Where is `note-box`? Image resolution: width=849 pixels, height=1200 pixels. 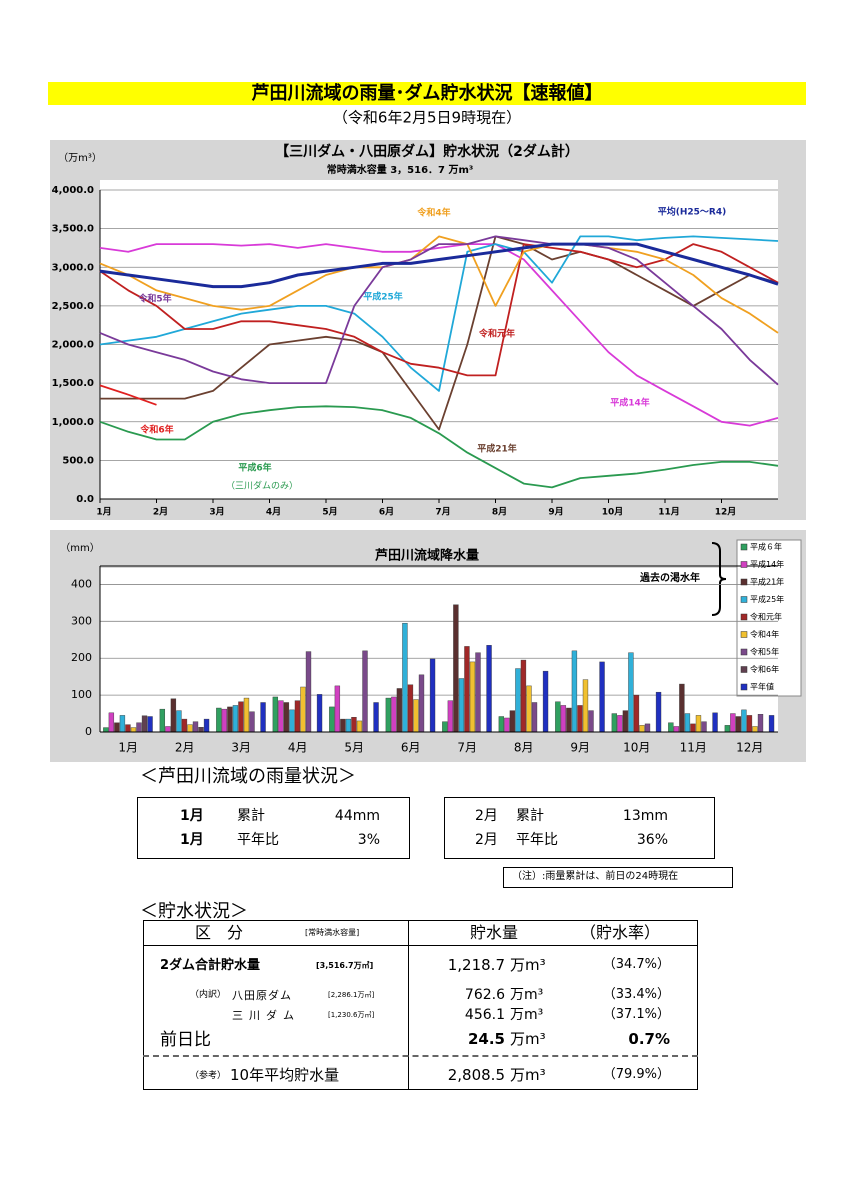
note-box is located at coordinates (618, 877).